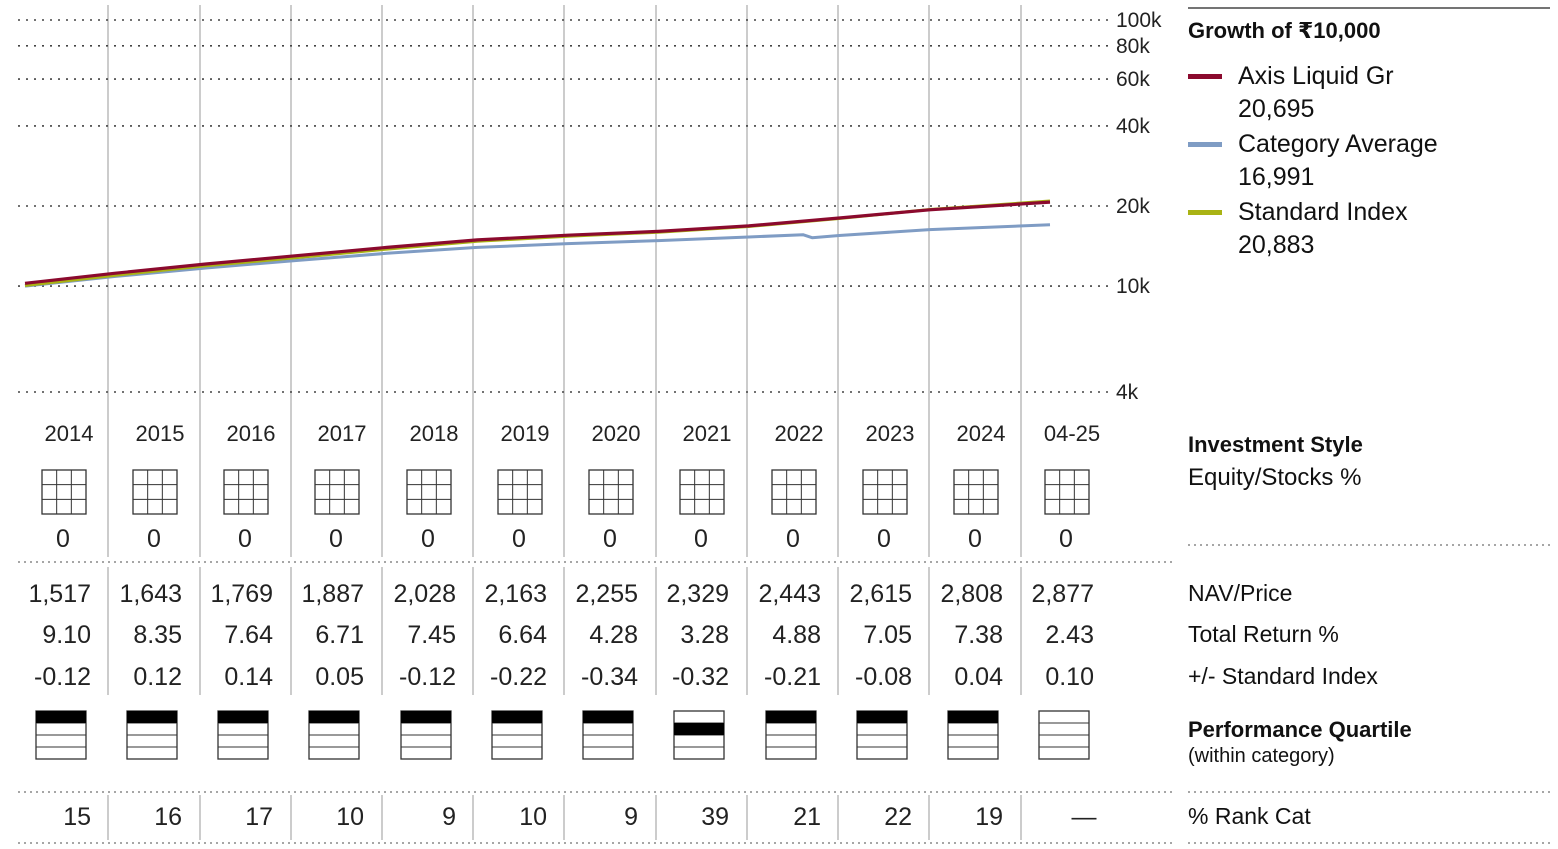  What do you see at coordinates (66, 635) in the screenshot?
I see `total-return-value: 9.10` at bounding box center [66, 635].